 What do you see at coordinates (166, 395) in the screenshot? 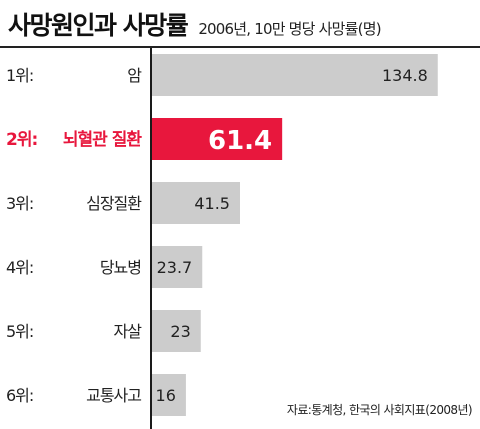
I see `value-label-6: 16` at bounding box center [166, 395].